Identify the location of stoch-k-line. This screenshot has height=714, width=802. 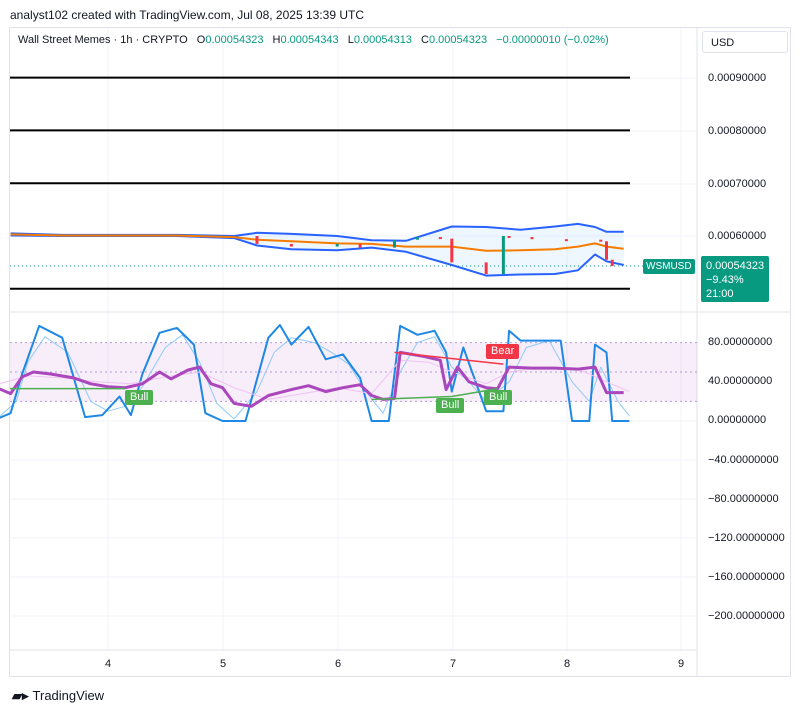
(315, 373).